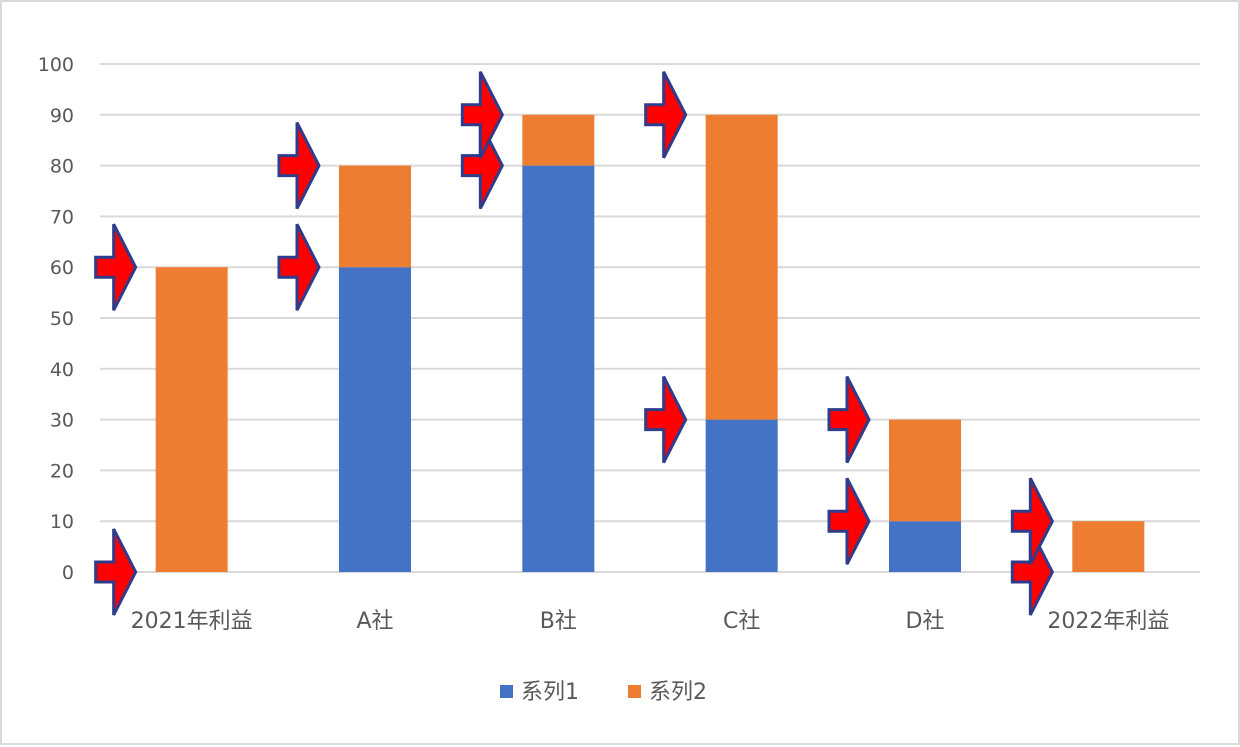  What do you see at coordinates (62, 116) in the screenshot?
I see `y-tick-label: 90` at bounding box center [62, 116].